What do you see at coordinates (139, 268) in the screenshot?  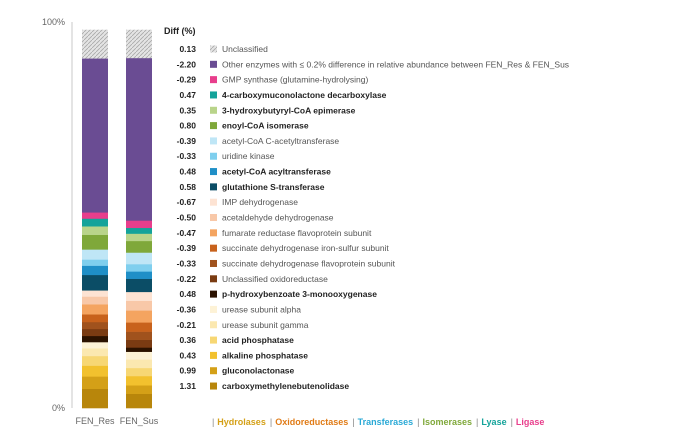 I see `bar-fen-sus-uridine-kinase` at bounding box center [139, 268].